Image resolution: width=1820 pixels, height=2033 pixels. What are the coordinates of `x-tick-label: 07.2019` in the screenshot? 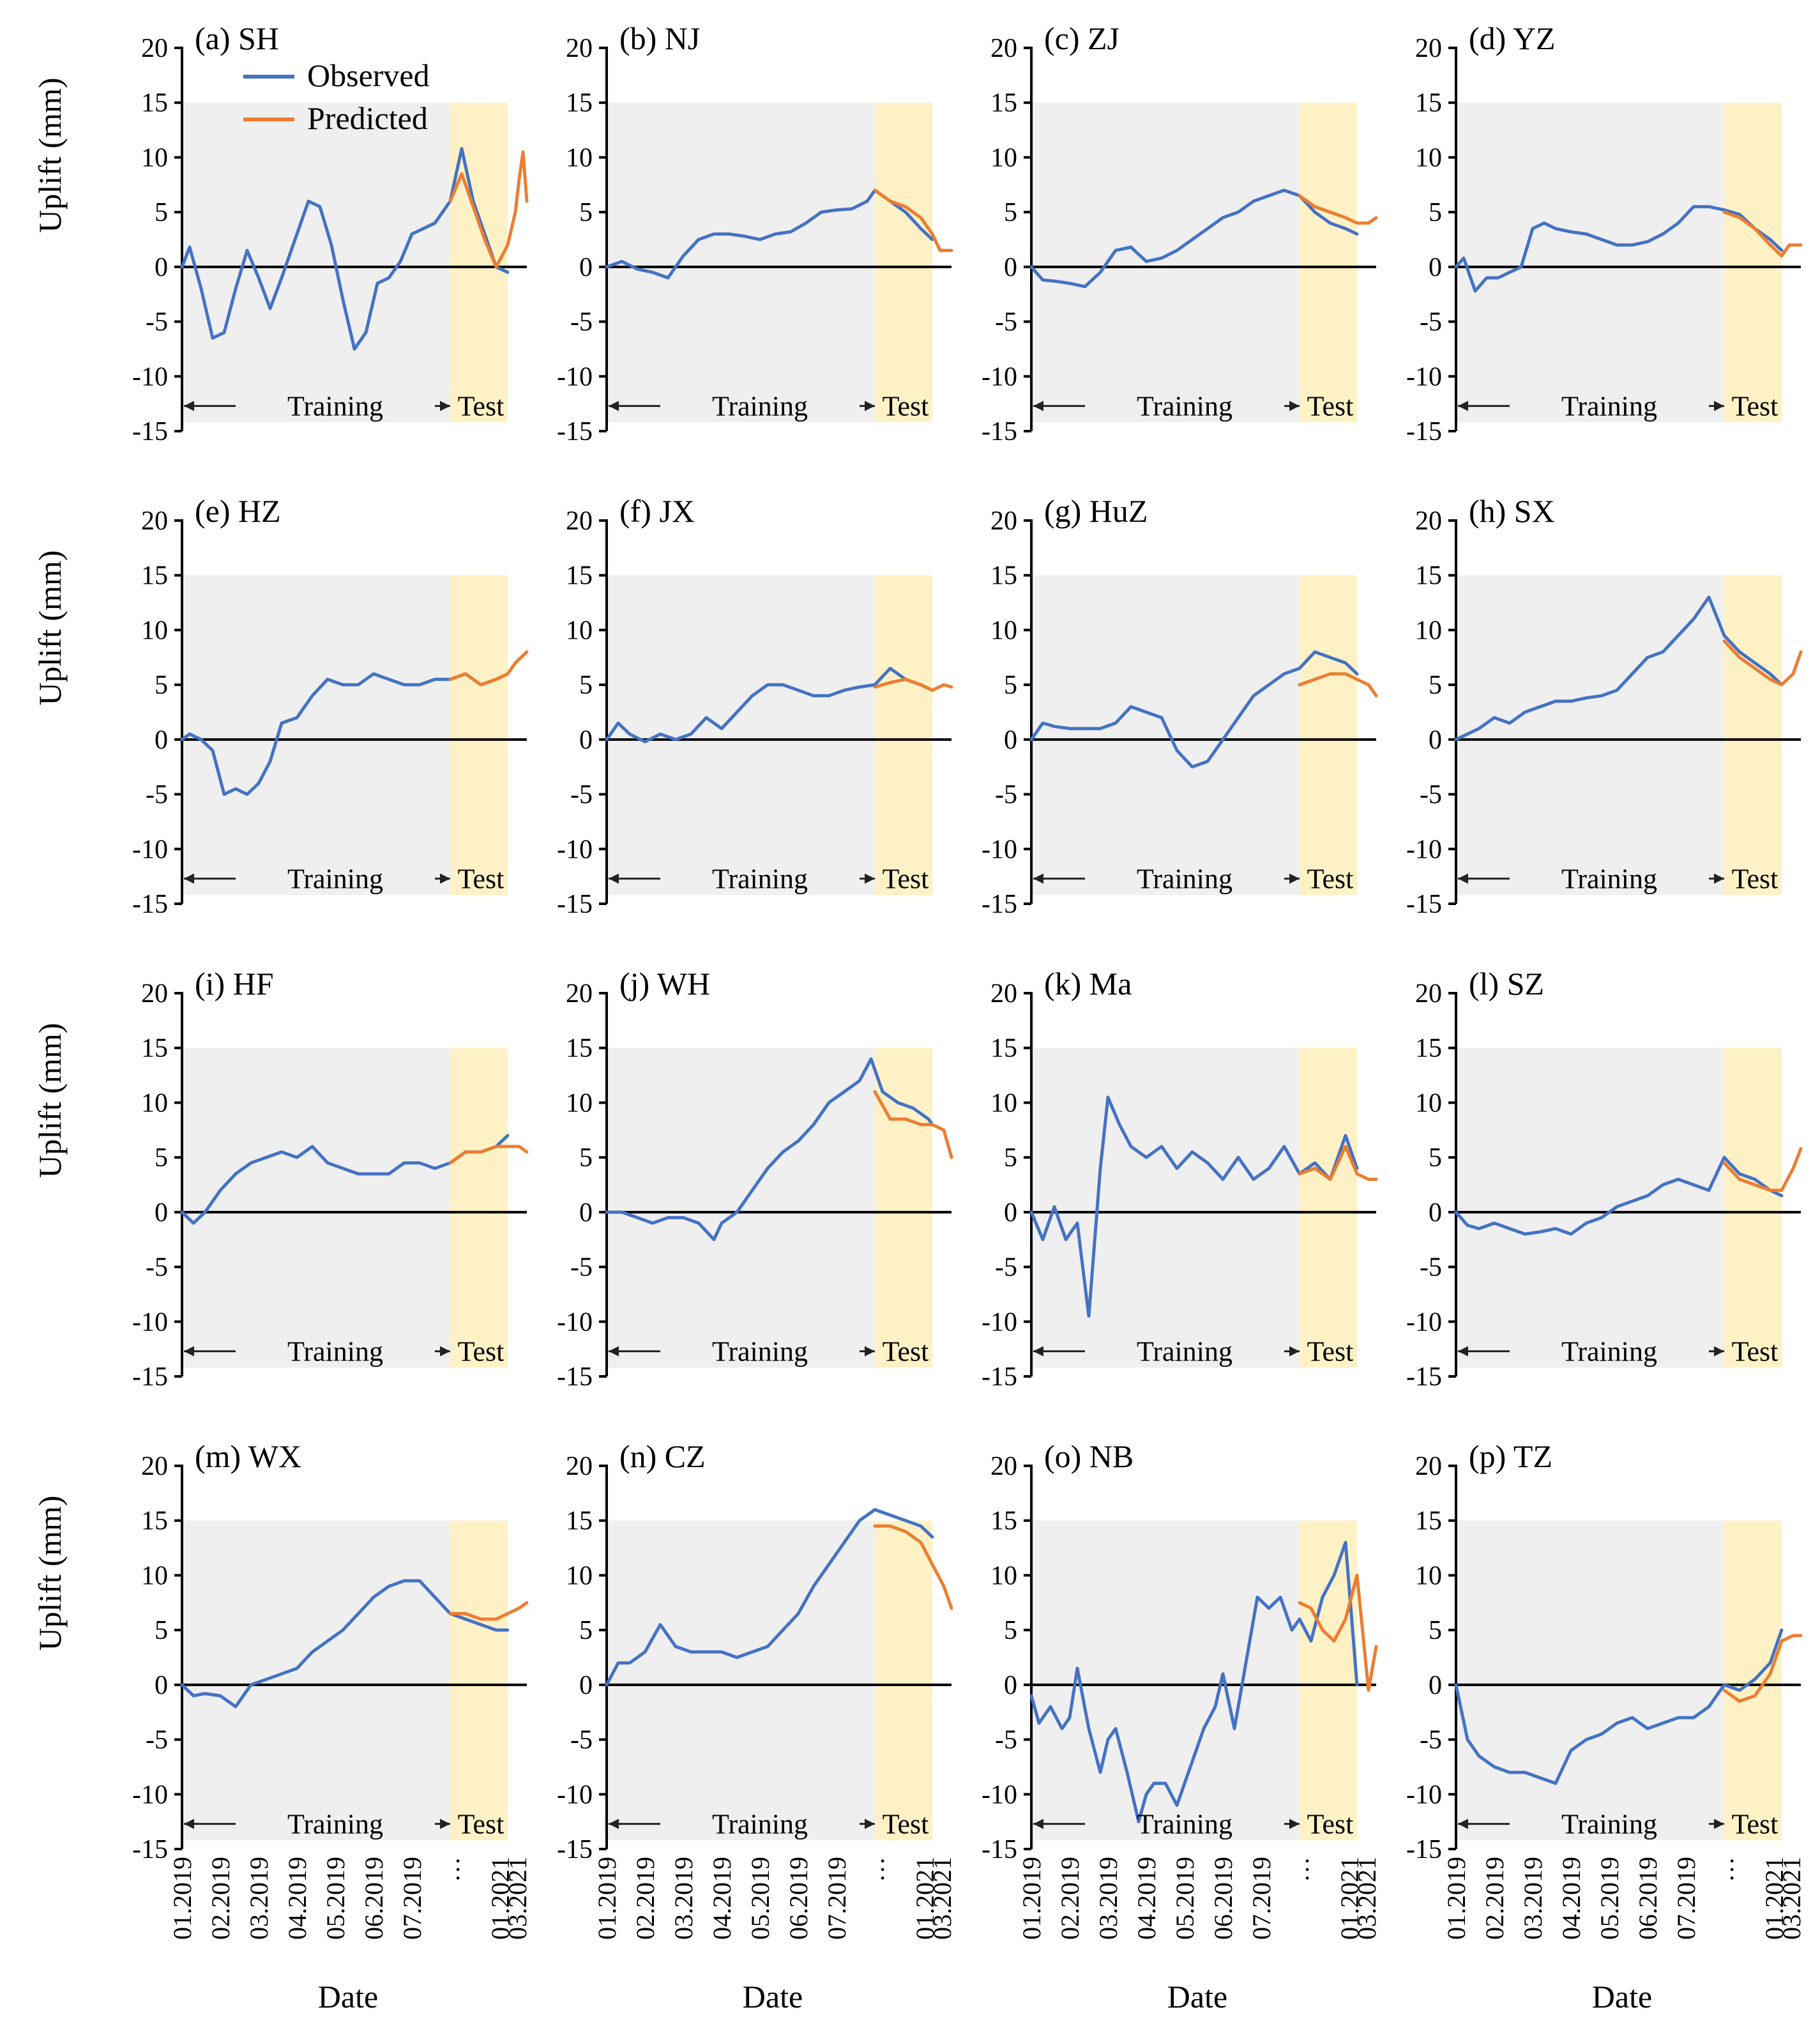 It's located at (837, 1898).